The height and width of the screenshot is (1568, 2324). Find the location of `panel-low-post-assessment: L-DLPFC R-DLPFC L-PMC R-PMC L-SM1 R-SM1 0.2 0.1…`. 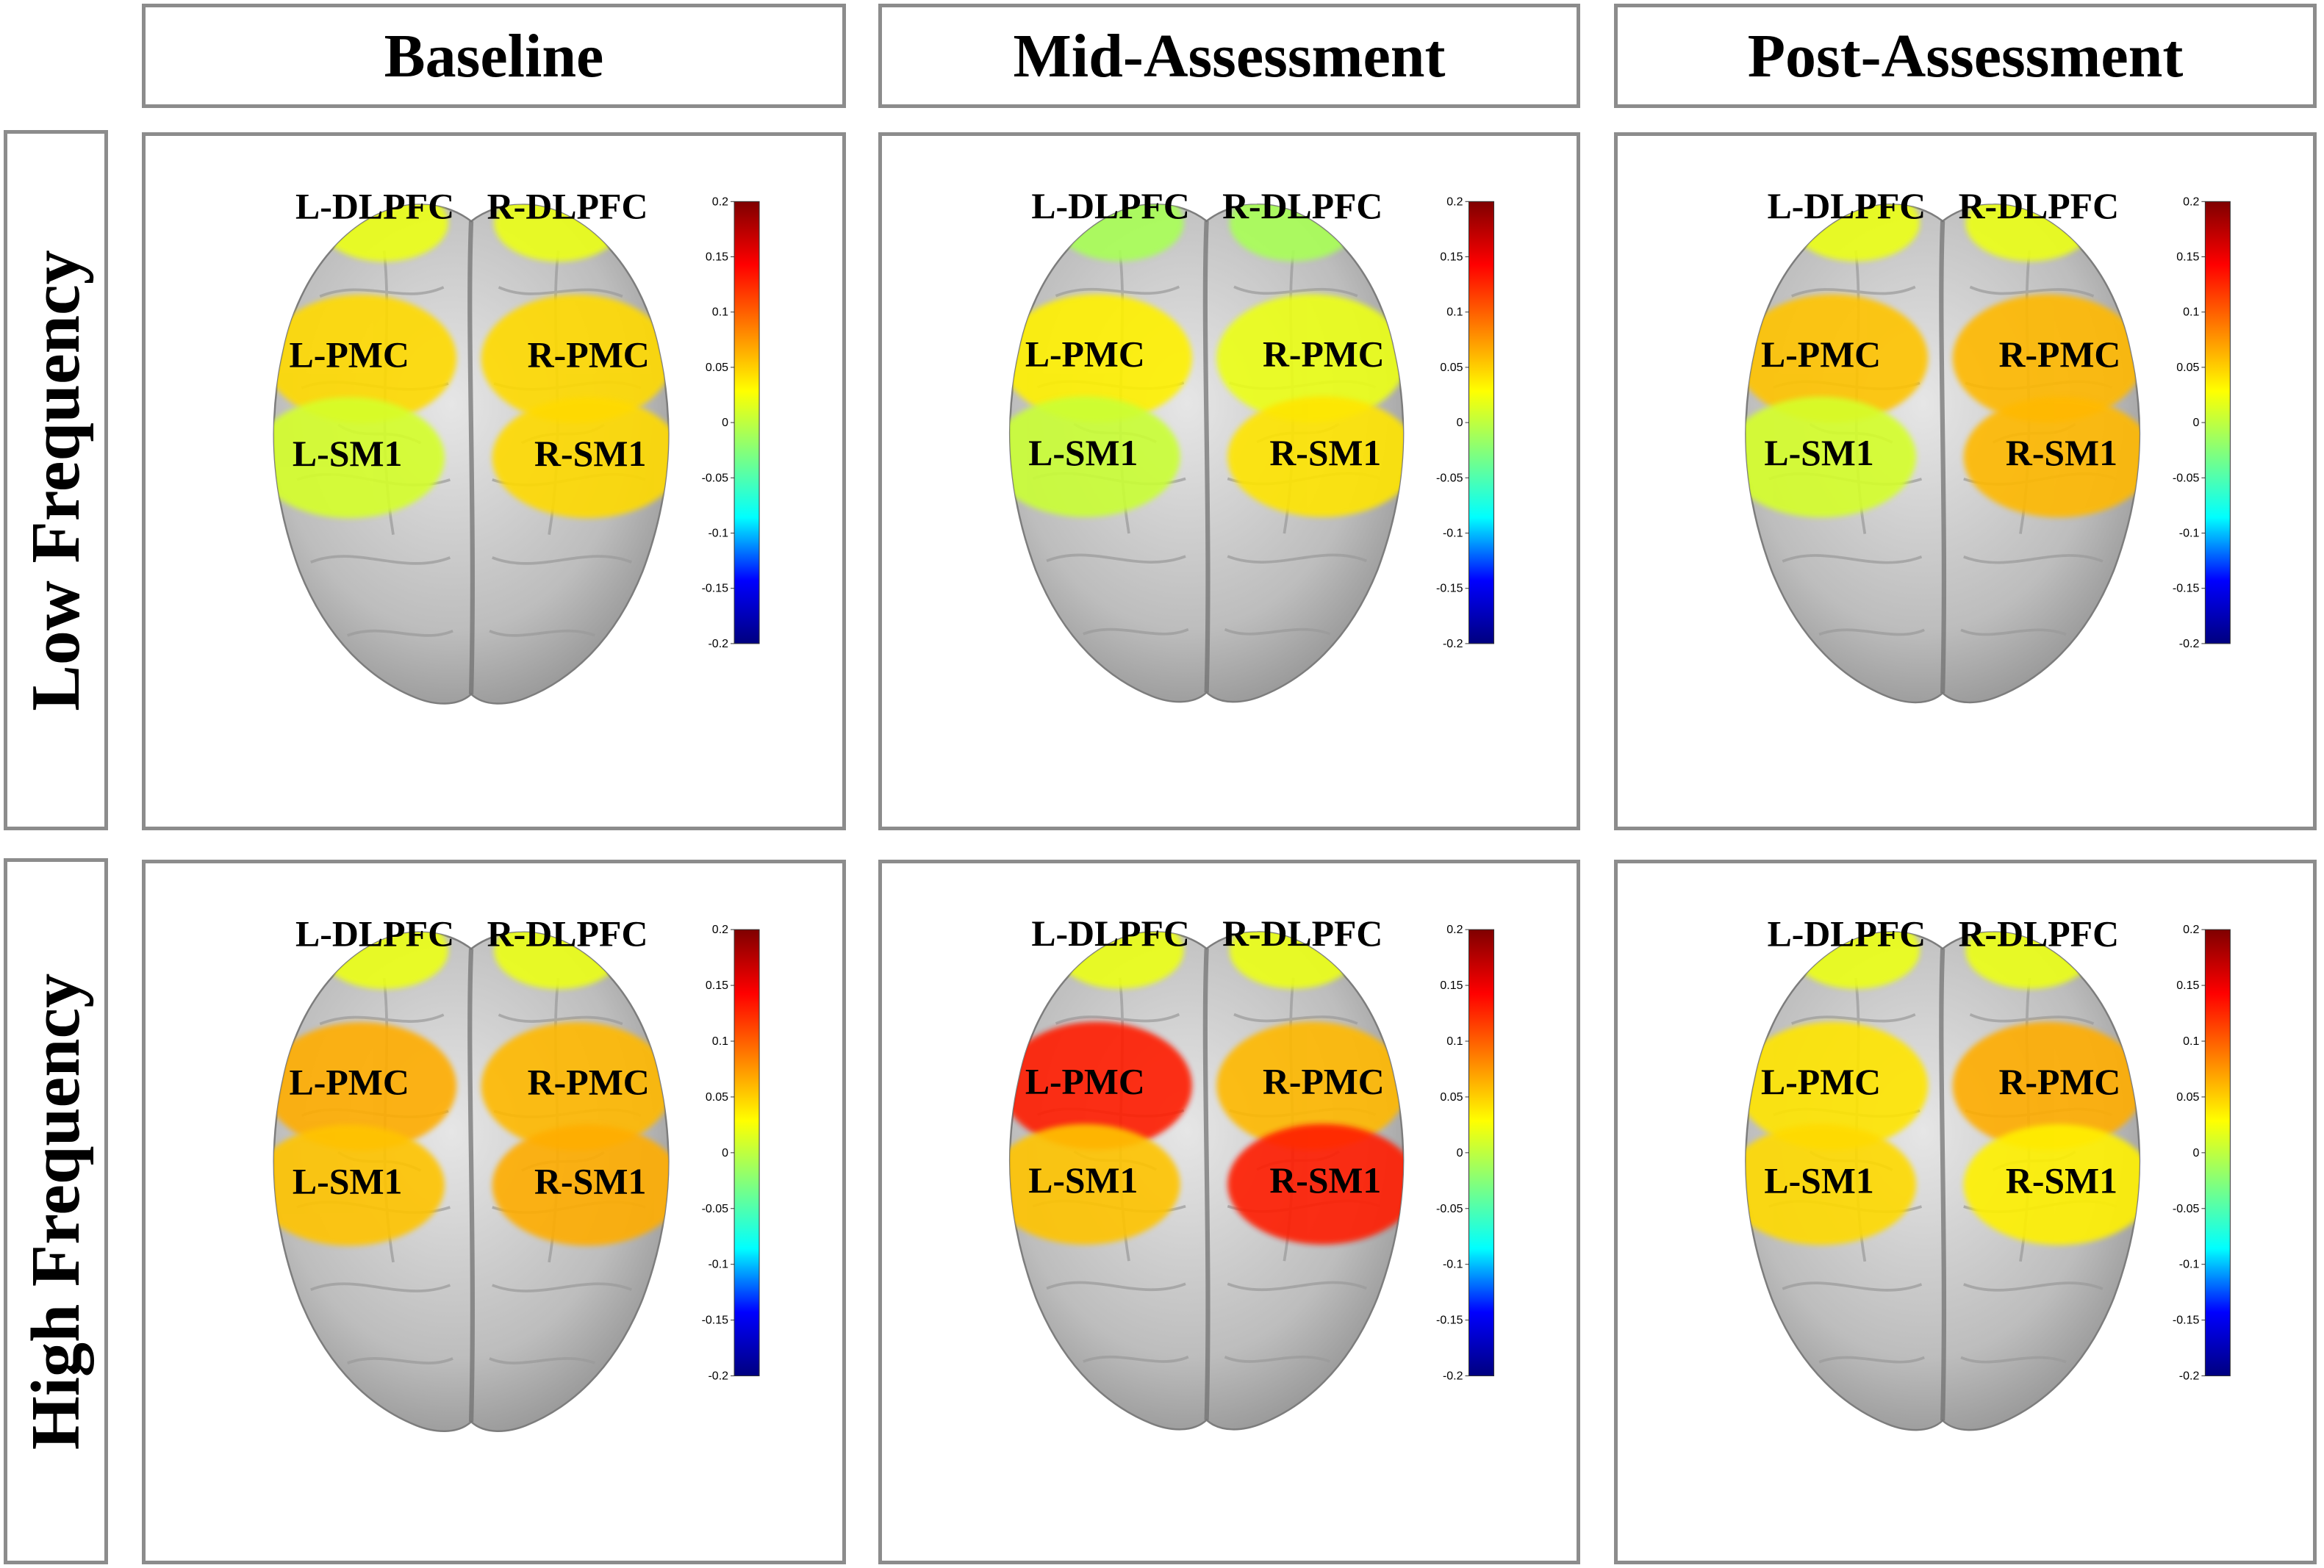

panel-low-post-assessment: L-DLPFC R-DLPFC L-PMC R-PMC L-SM1 R-SM1 0.2 0.1… is located at coordinates (1965, 481).